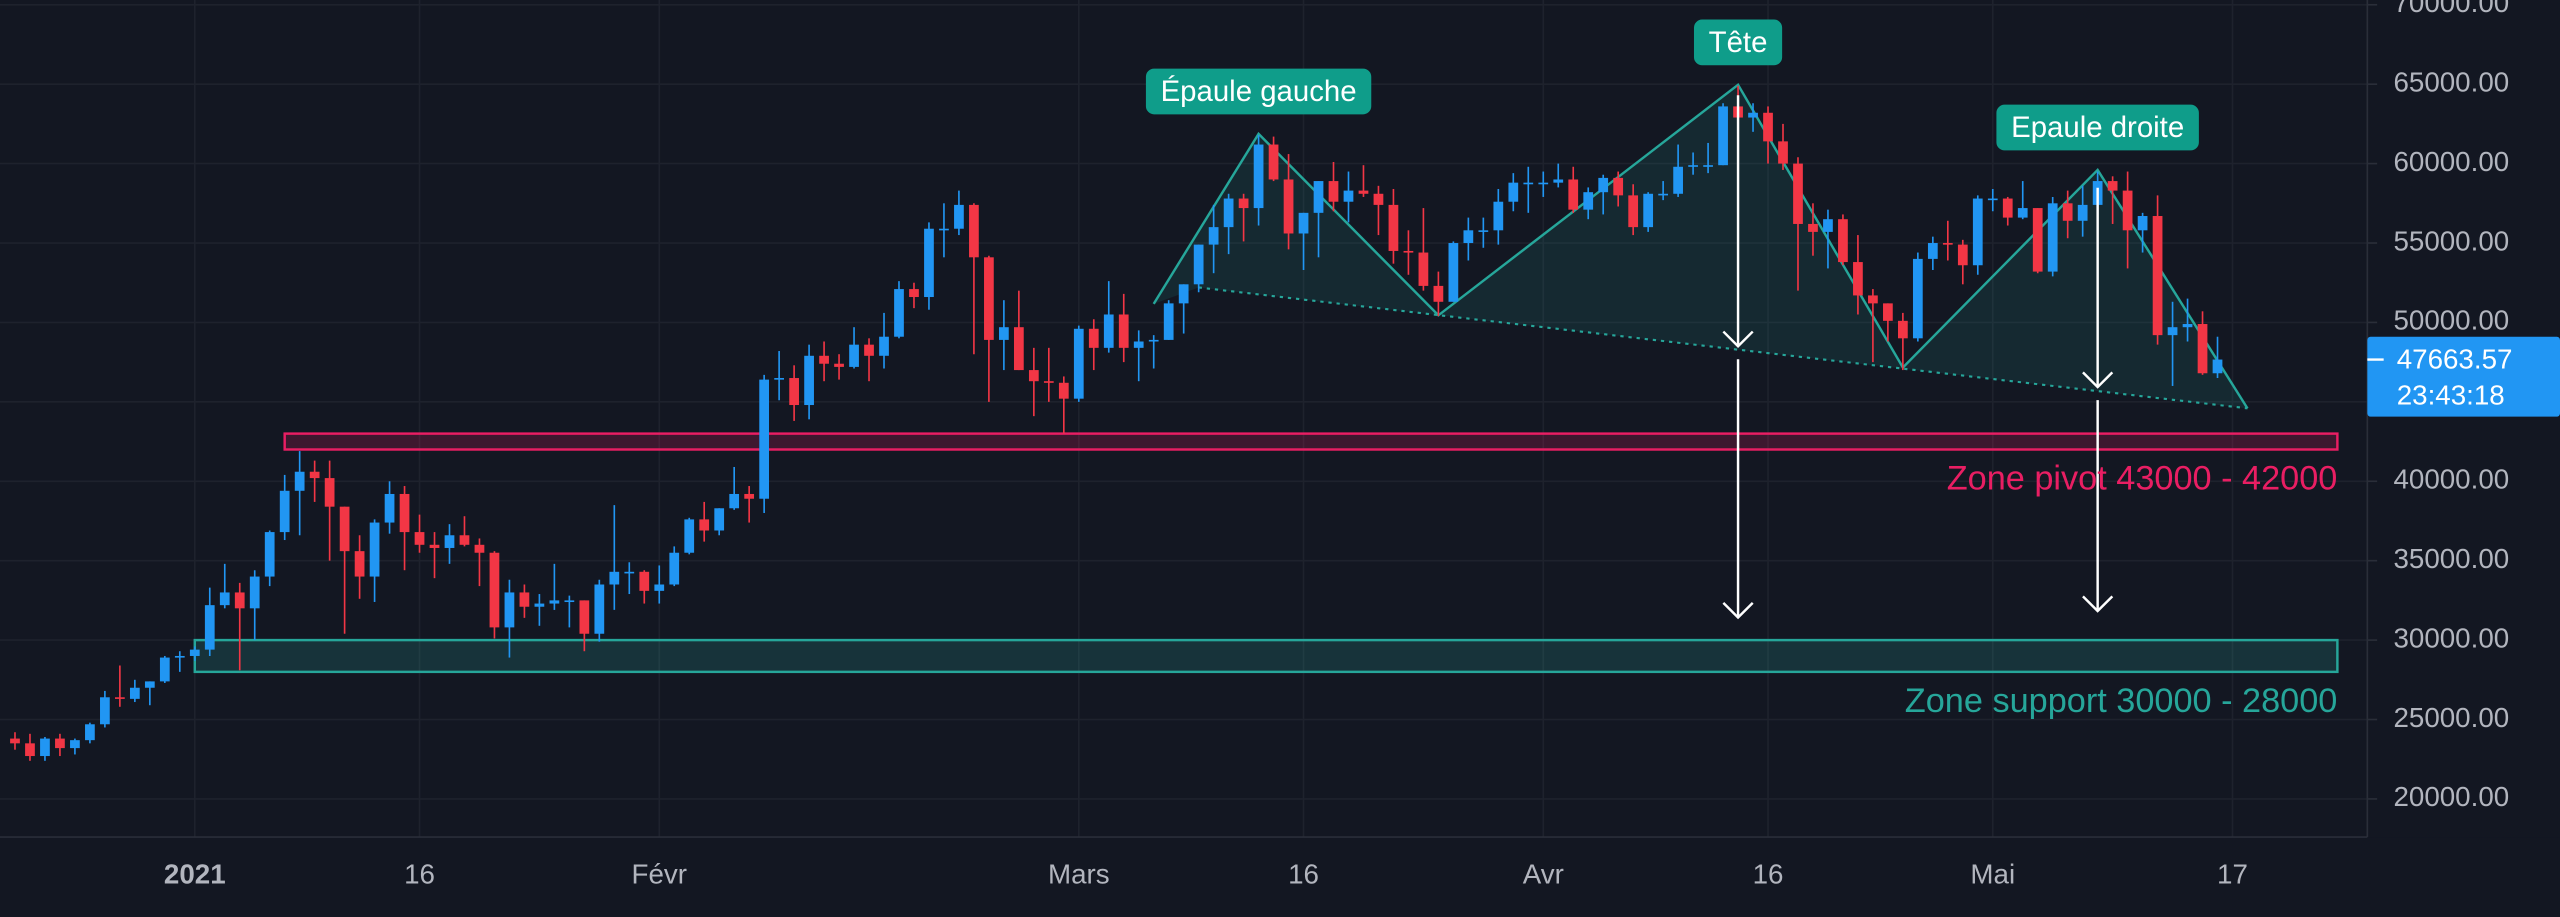 The width and height of the screenshot is (2560, 917). I want to click on y-tick-label: 60000.00, so click(2451, 161).